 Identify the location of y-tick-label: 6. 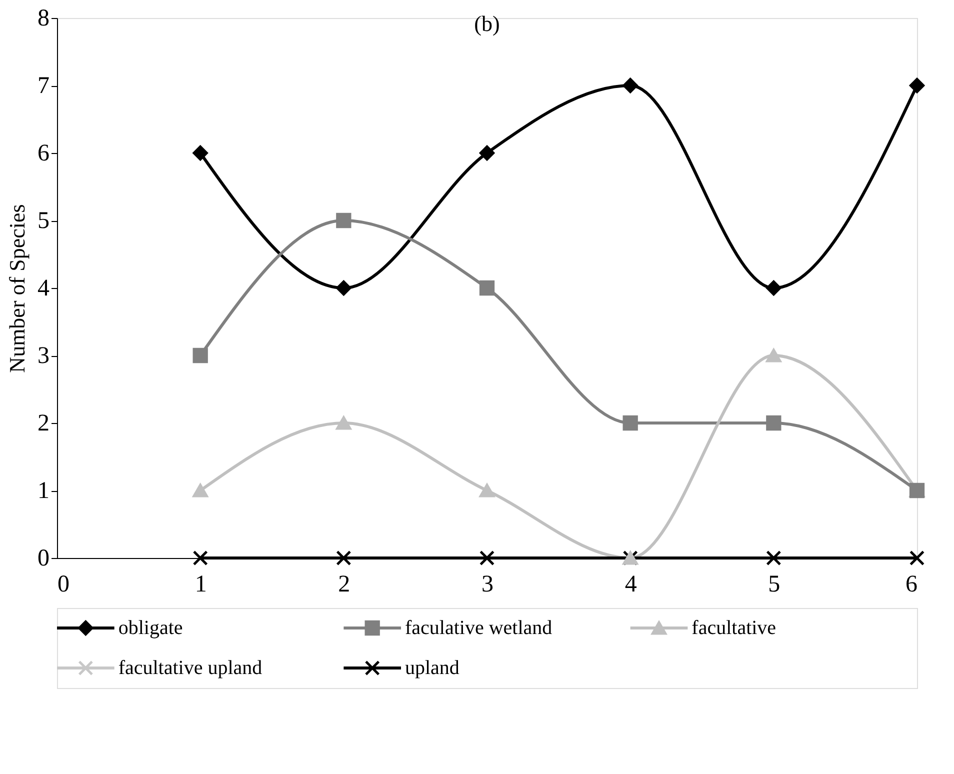
(44, 153).